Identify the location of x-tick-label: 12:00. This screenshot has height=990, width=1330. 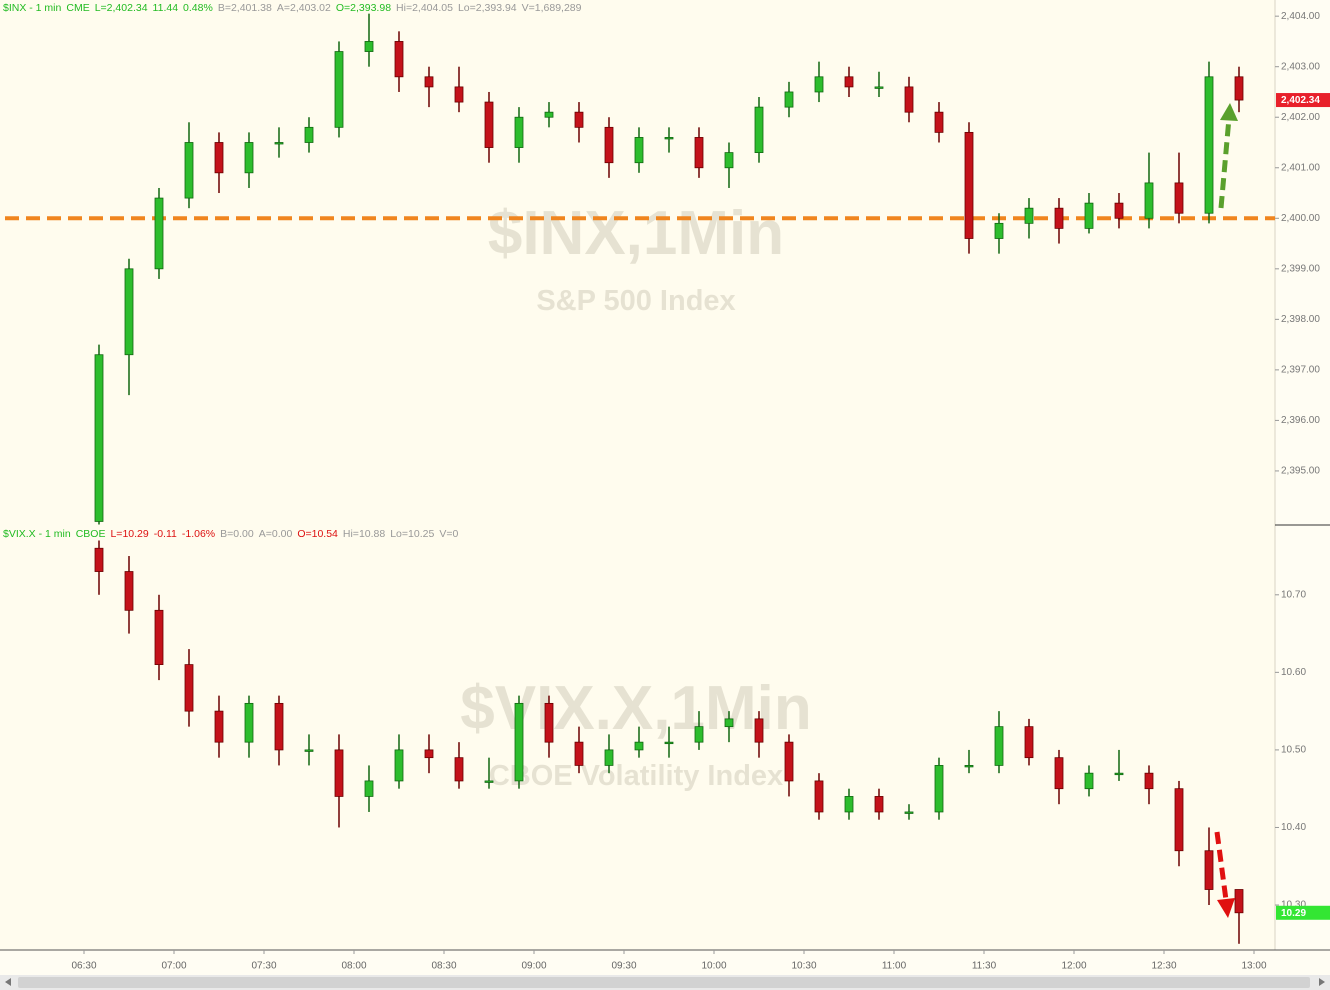
(1073, 966).